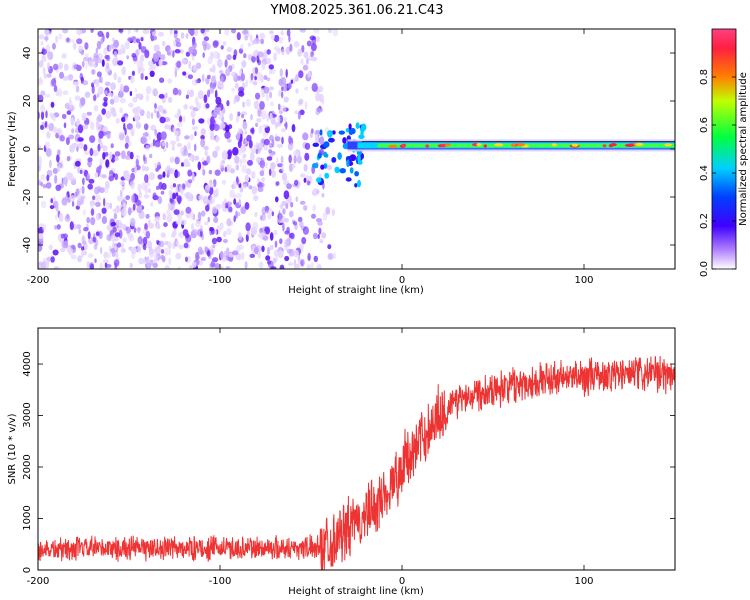  What do you see at coordinates (27, 245) in the screenshot?
I see `top-y-tick-label: -40` at bounding box center [27, 245].